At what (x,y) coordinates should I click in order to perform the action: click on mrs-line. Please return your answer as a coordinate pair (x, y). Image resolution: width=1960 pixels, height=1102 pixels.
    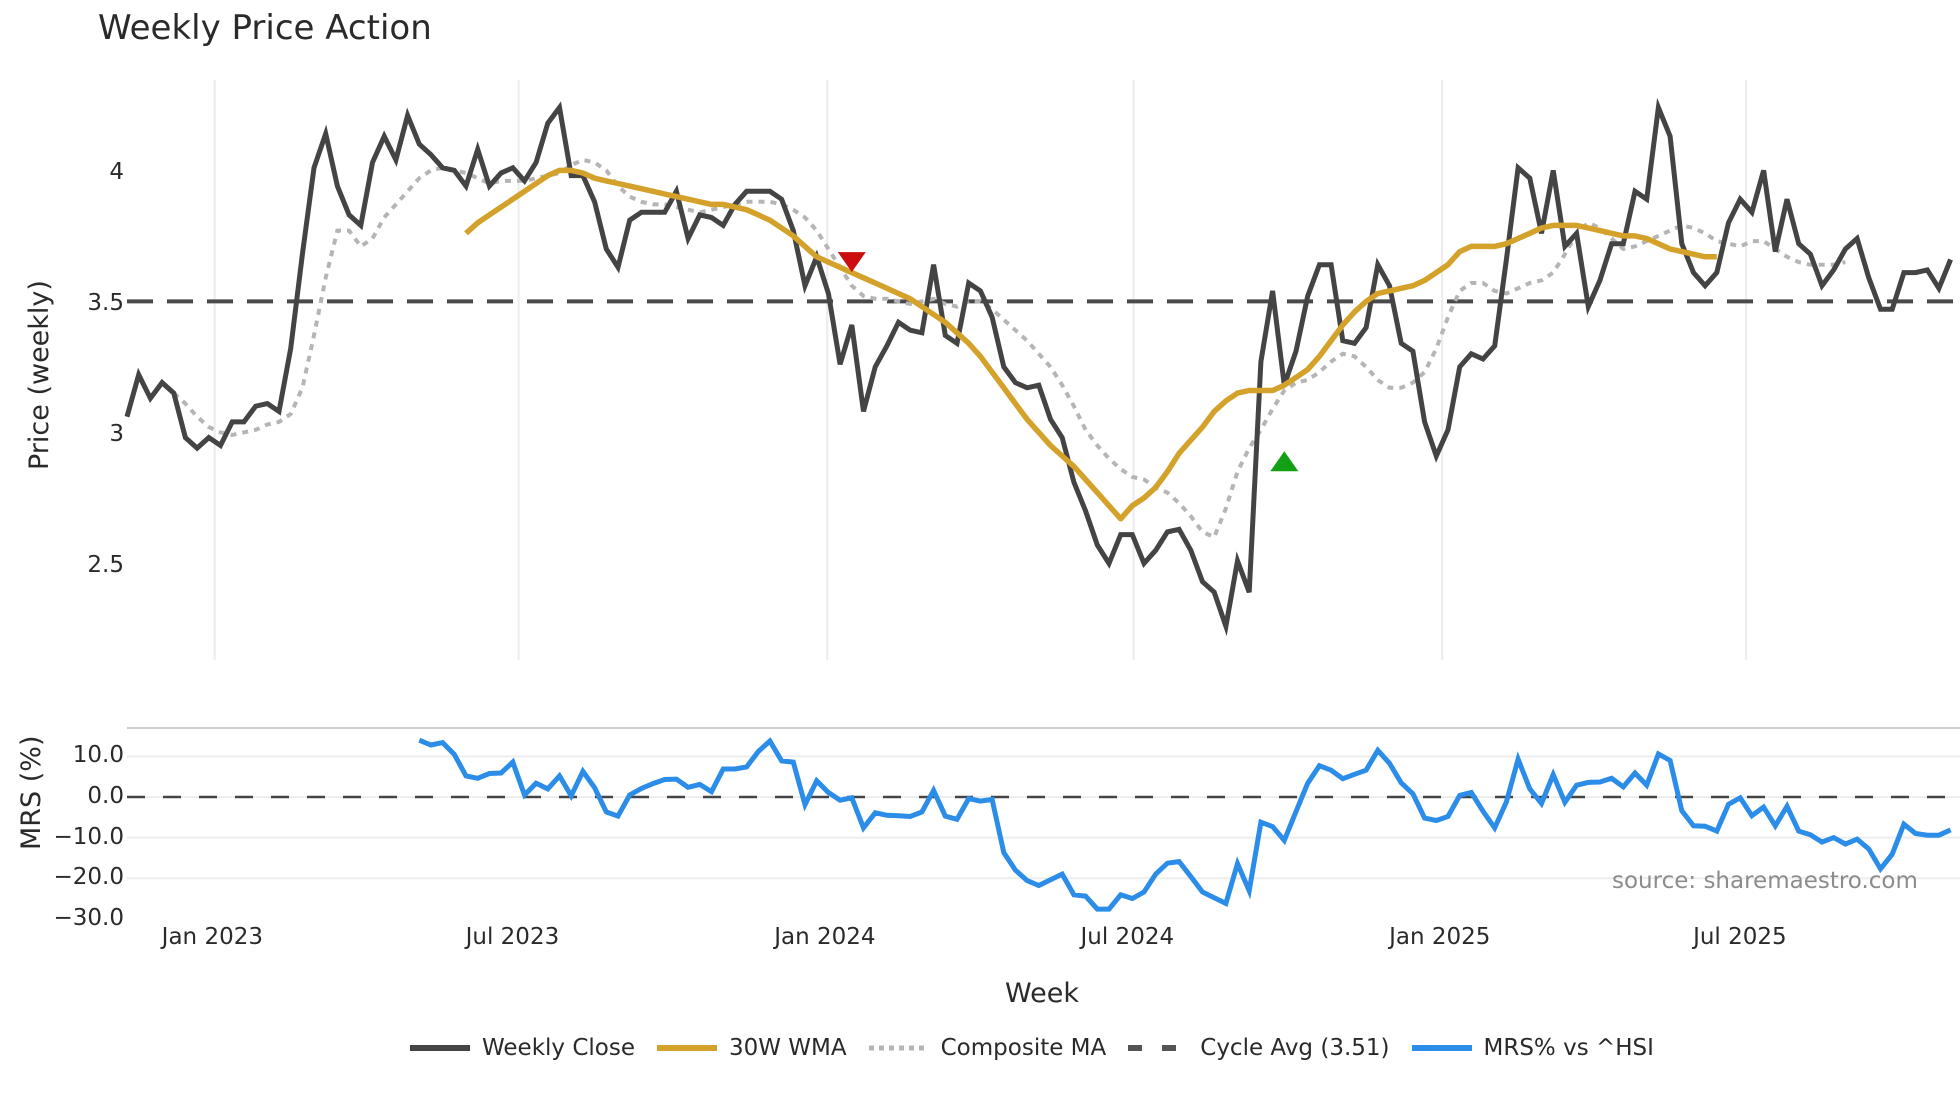
    Looking at the image, I should click on (1185, 824).